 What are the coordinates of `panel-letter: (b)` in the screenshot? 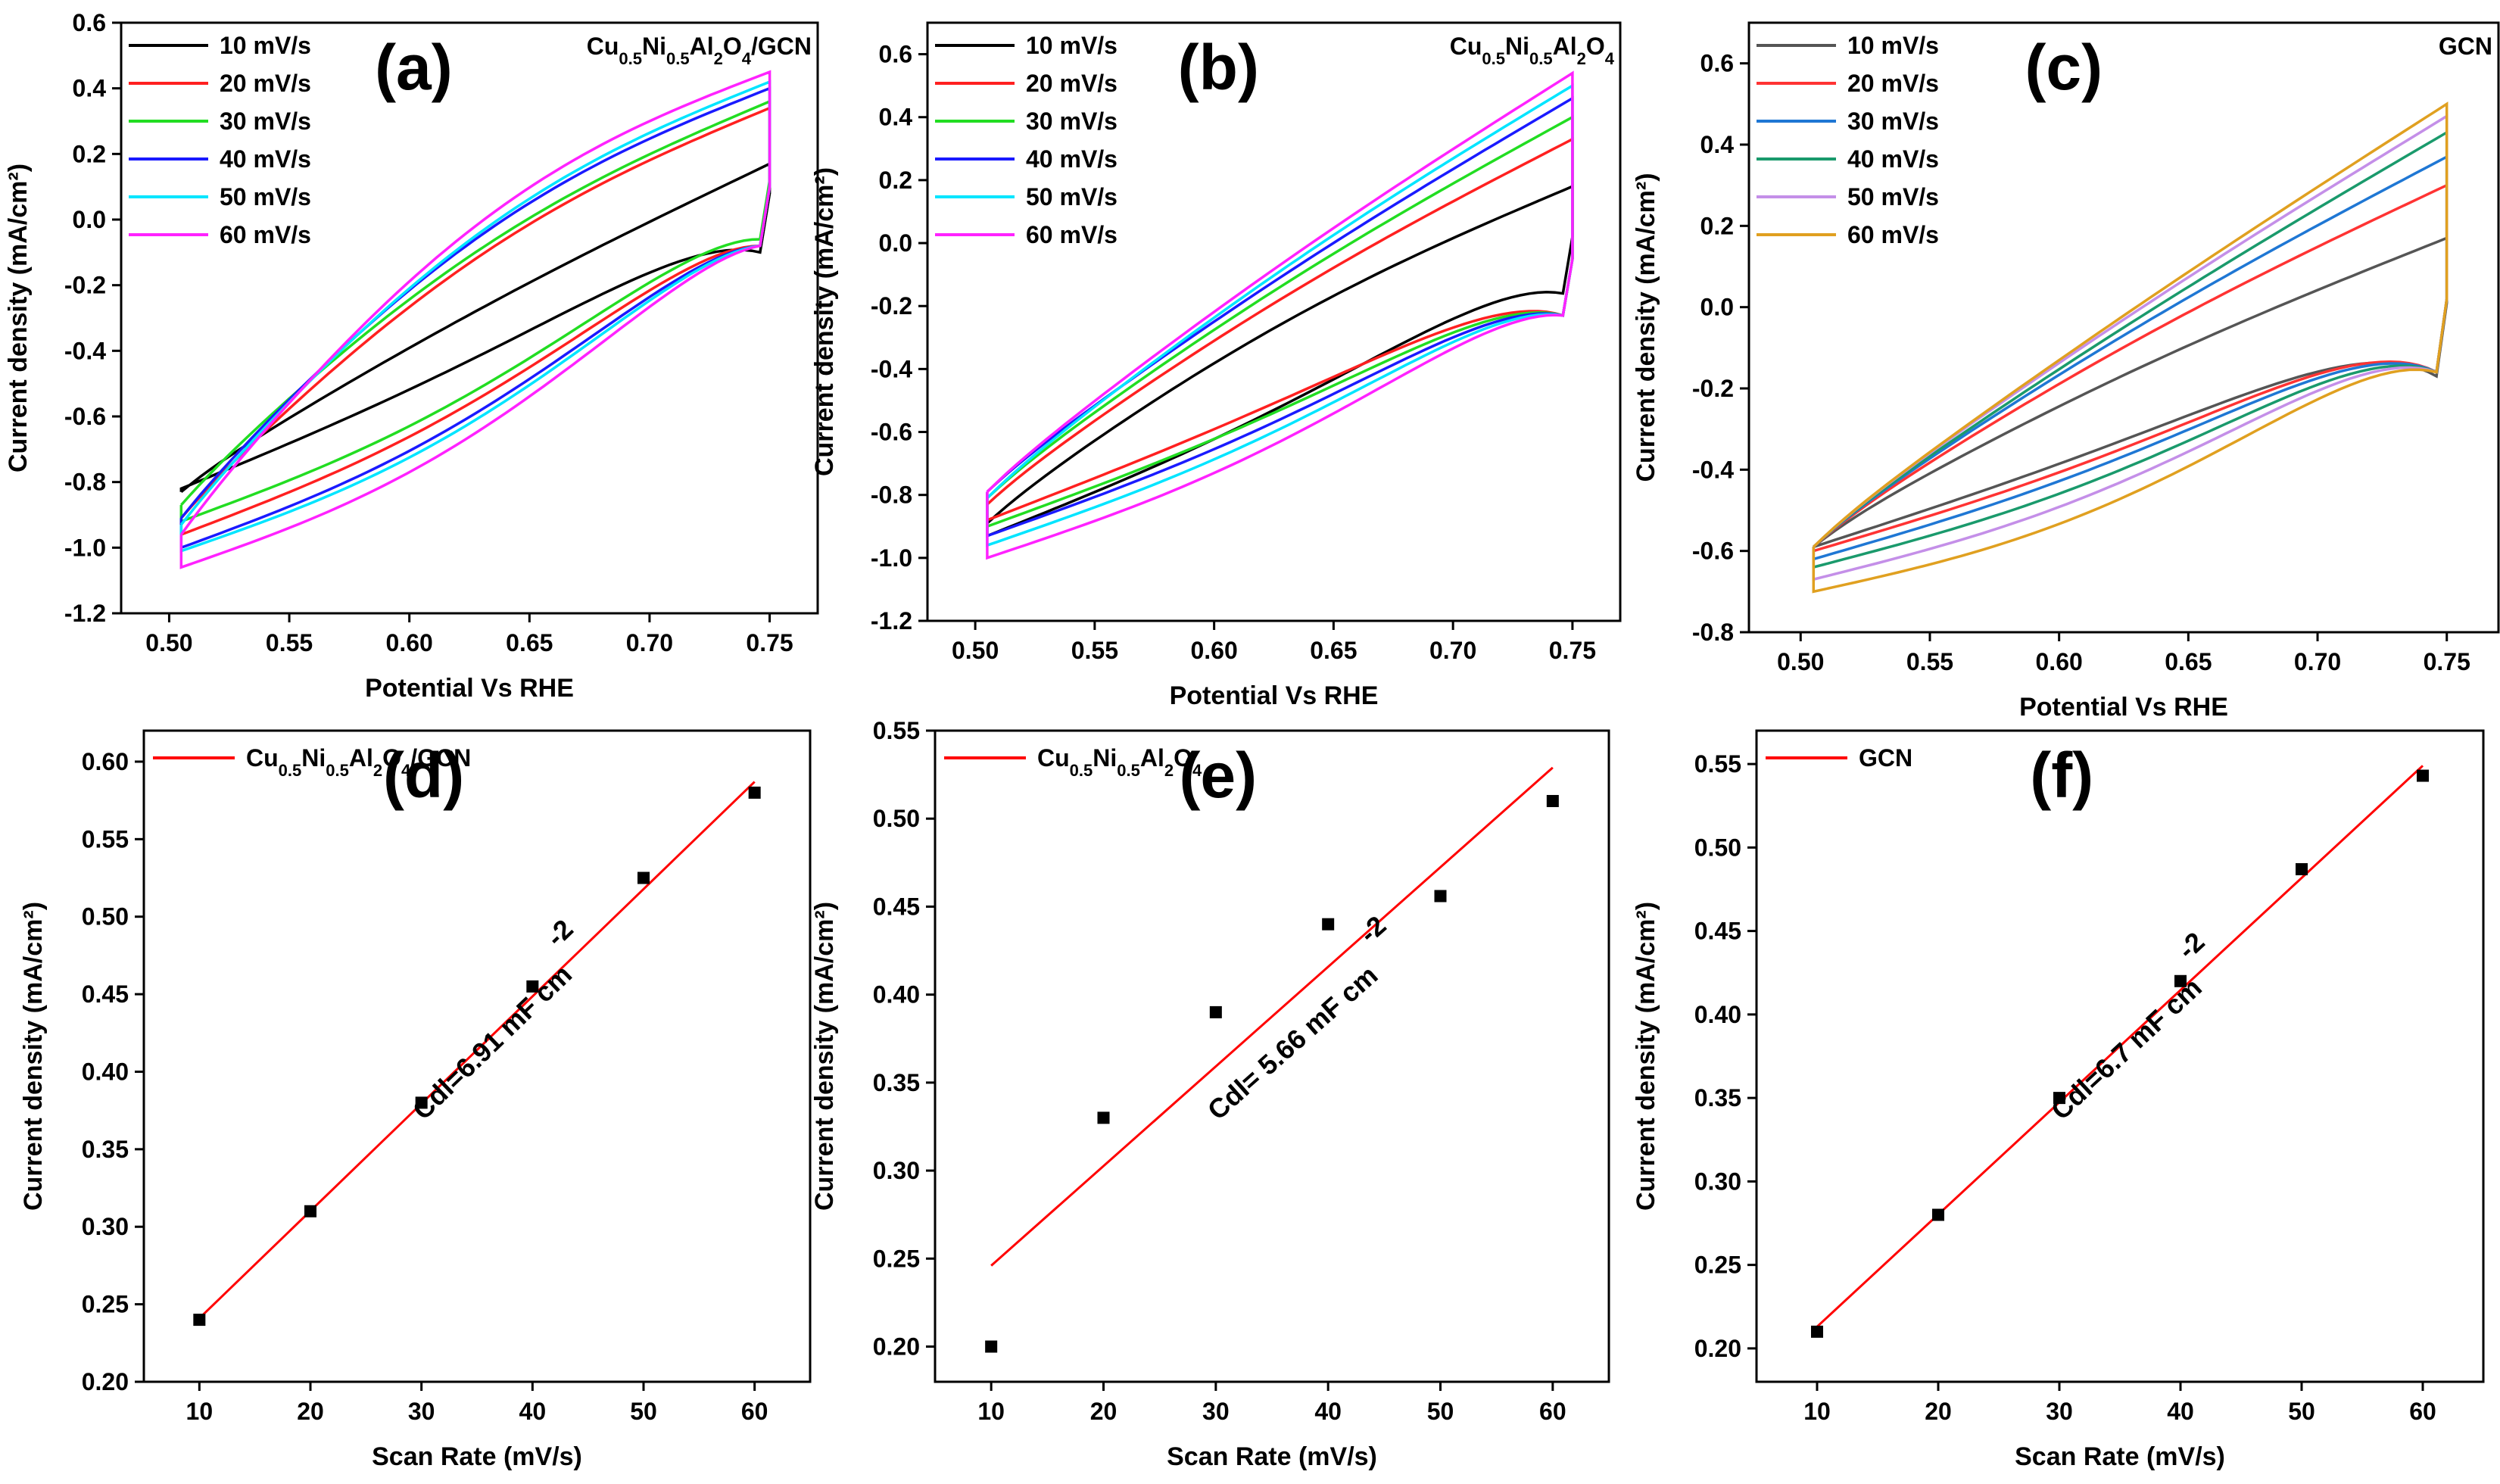 It's located at (1218, 67).